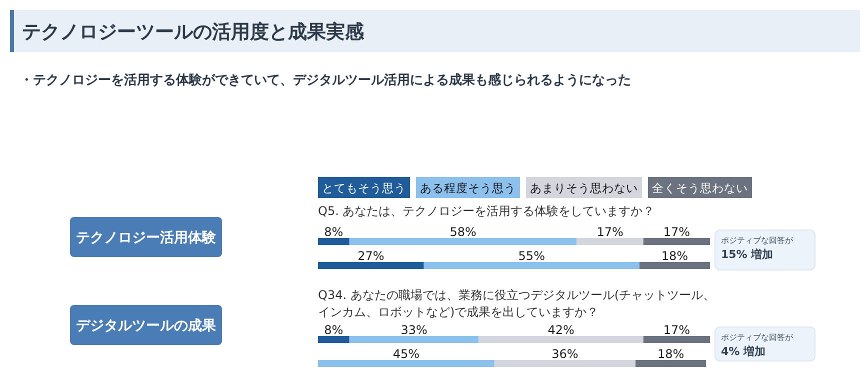 Image resolution: width=868 pixels, height=370 pixels. What do you see at coordinates (364, 188) in the screenshot?
I see `text: とてもそう思う` at bounding box center [364, 188].